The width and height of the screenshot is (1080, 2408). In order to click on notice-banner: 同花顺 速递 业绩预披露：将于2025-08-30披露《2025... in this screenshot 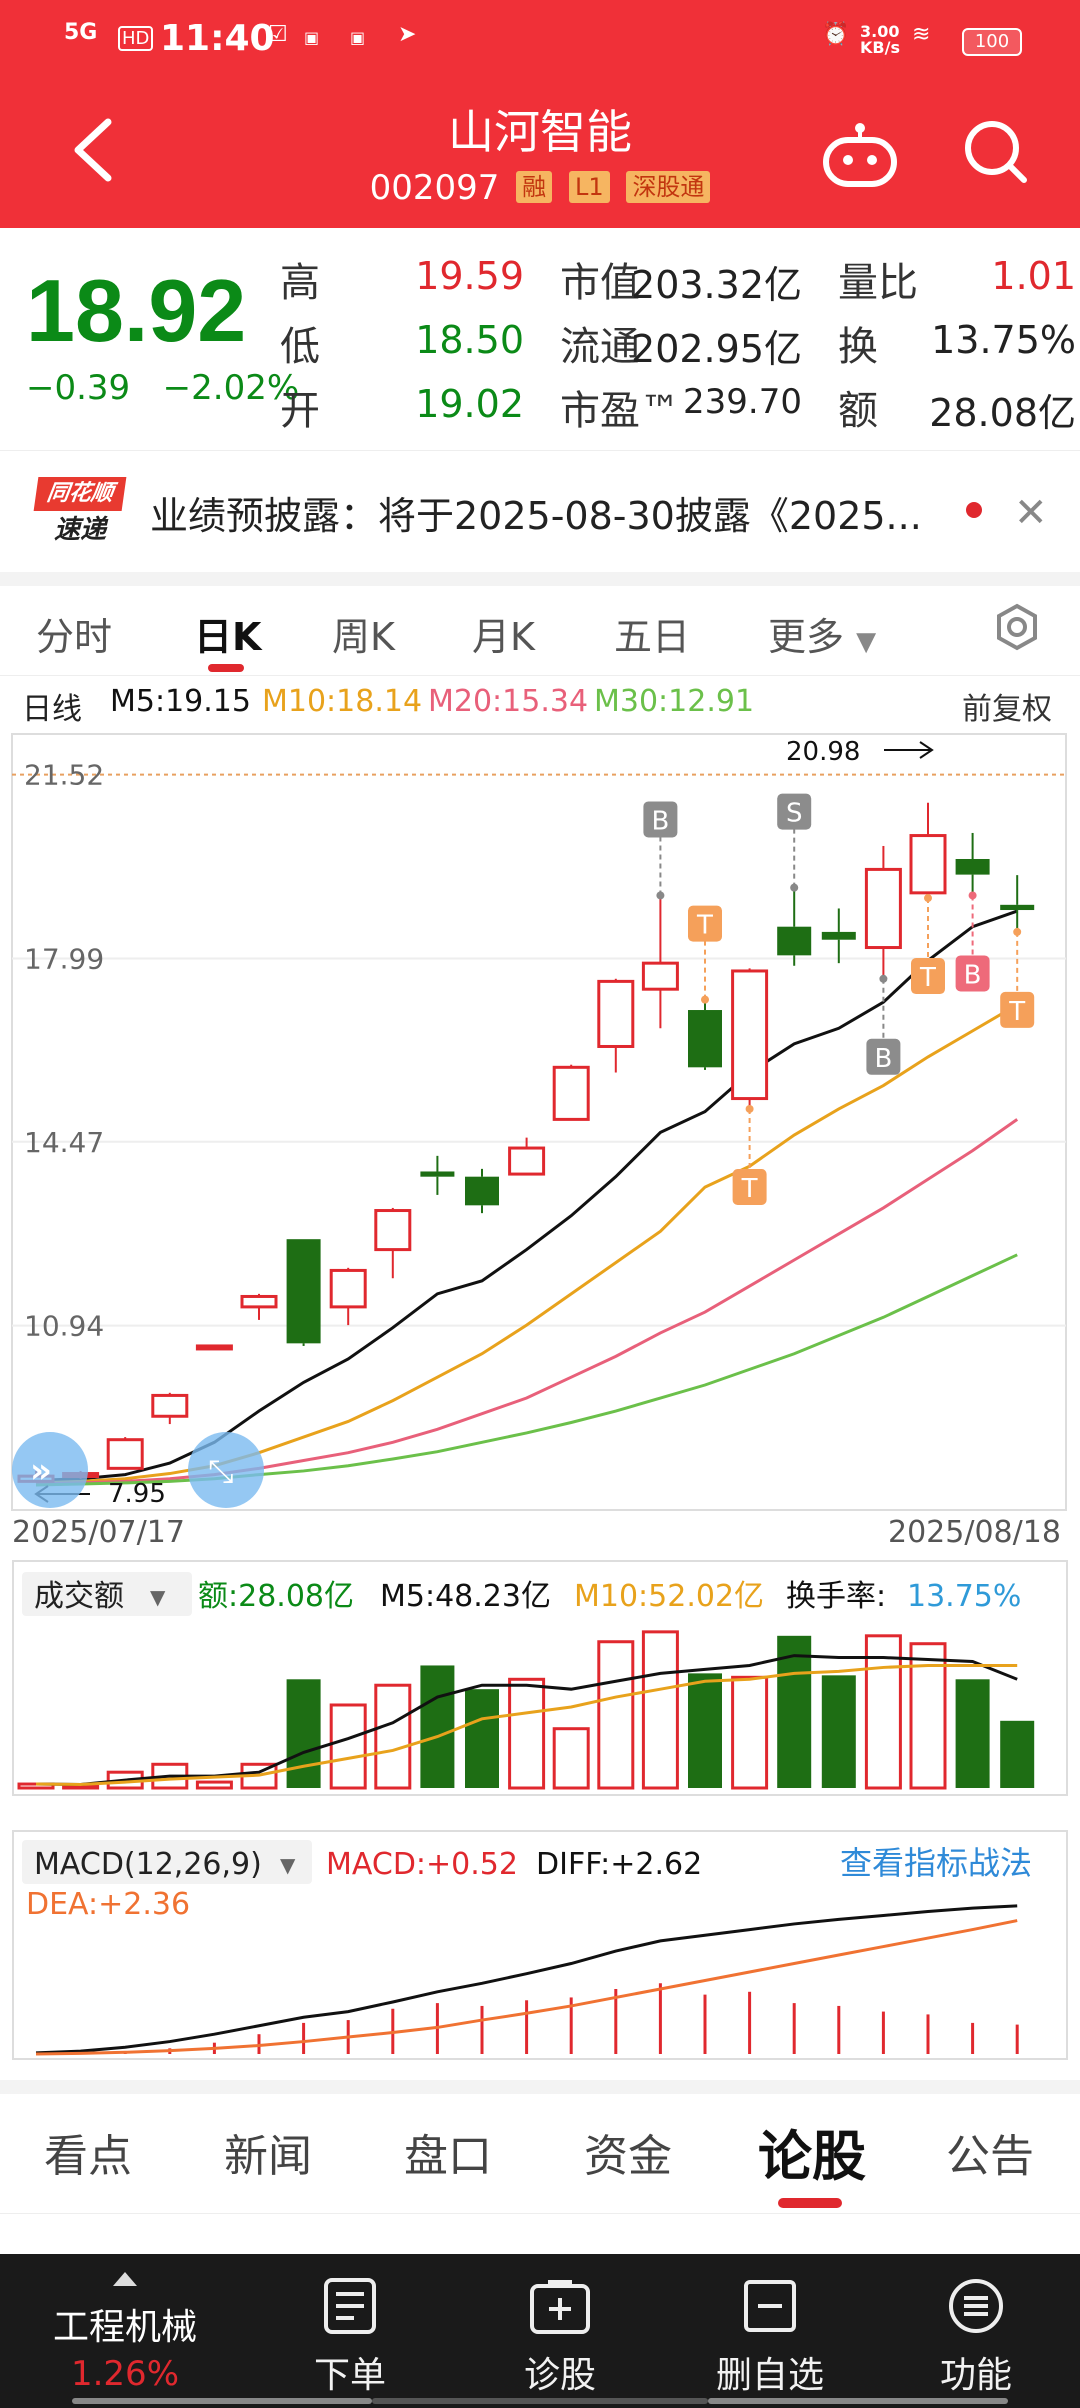, I will do `click(540, 510)`.